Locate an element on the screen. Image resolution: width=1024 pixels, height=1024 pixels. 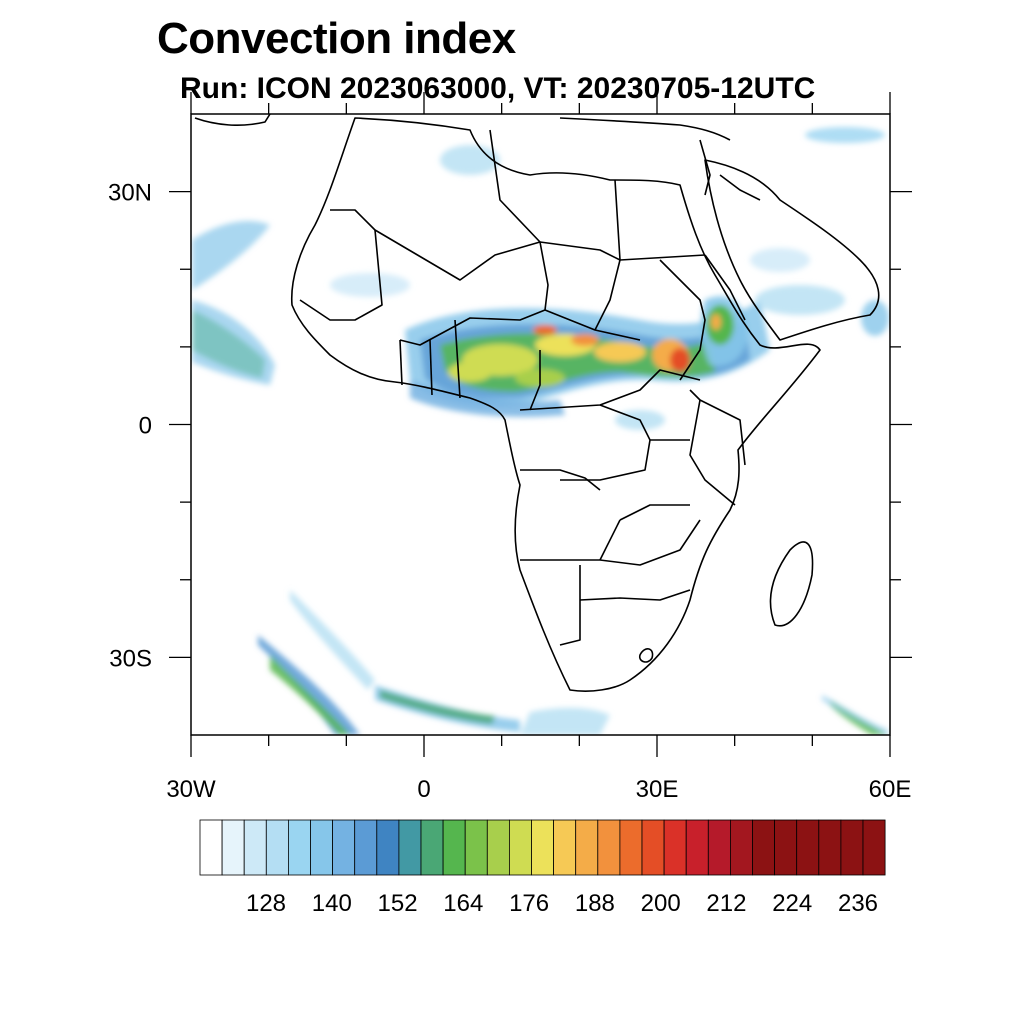
colorbar-label: 128 is located at coordinates (266, 903).